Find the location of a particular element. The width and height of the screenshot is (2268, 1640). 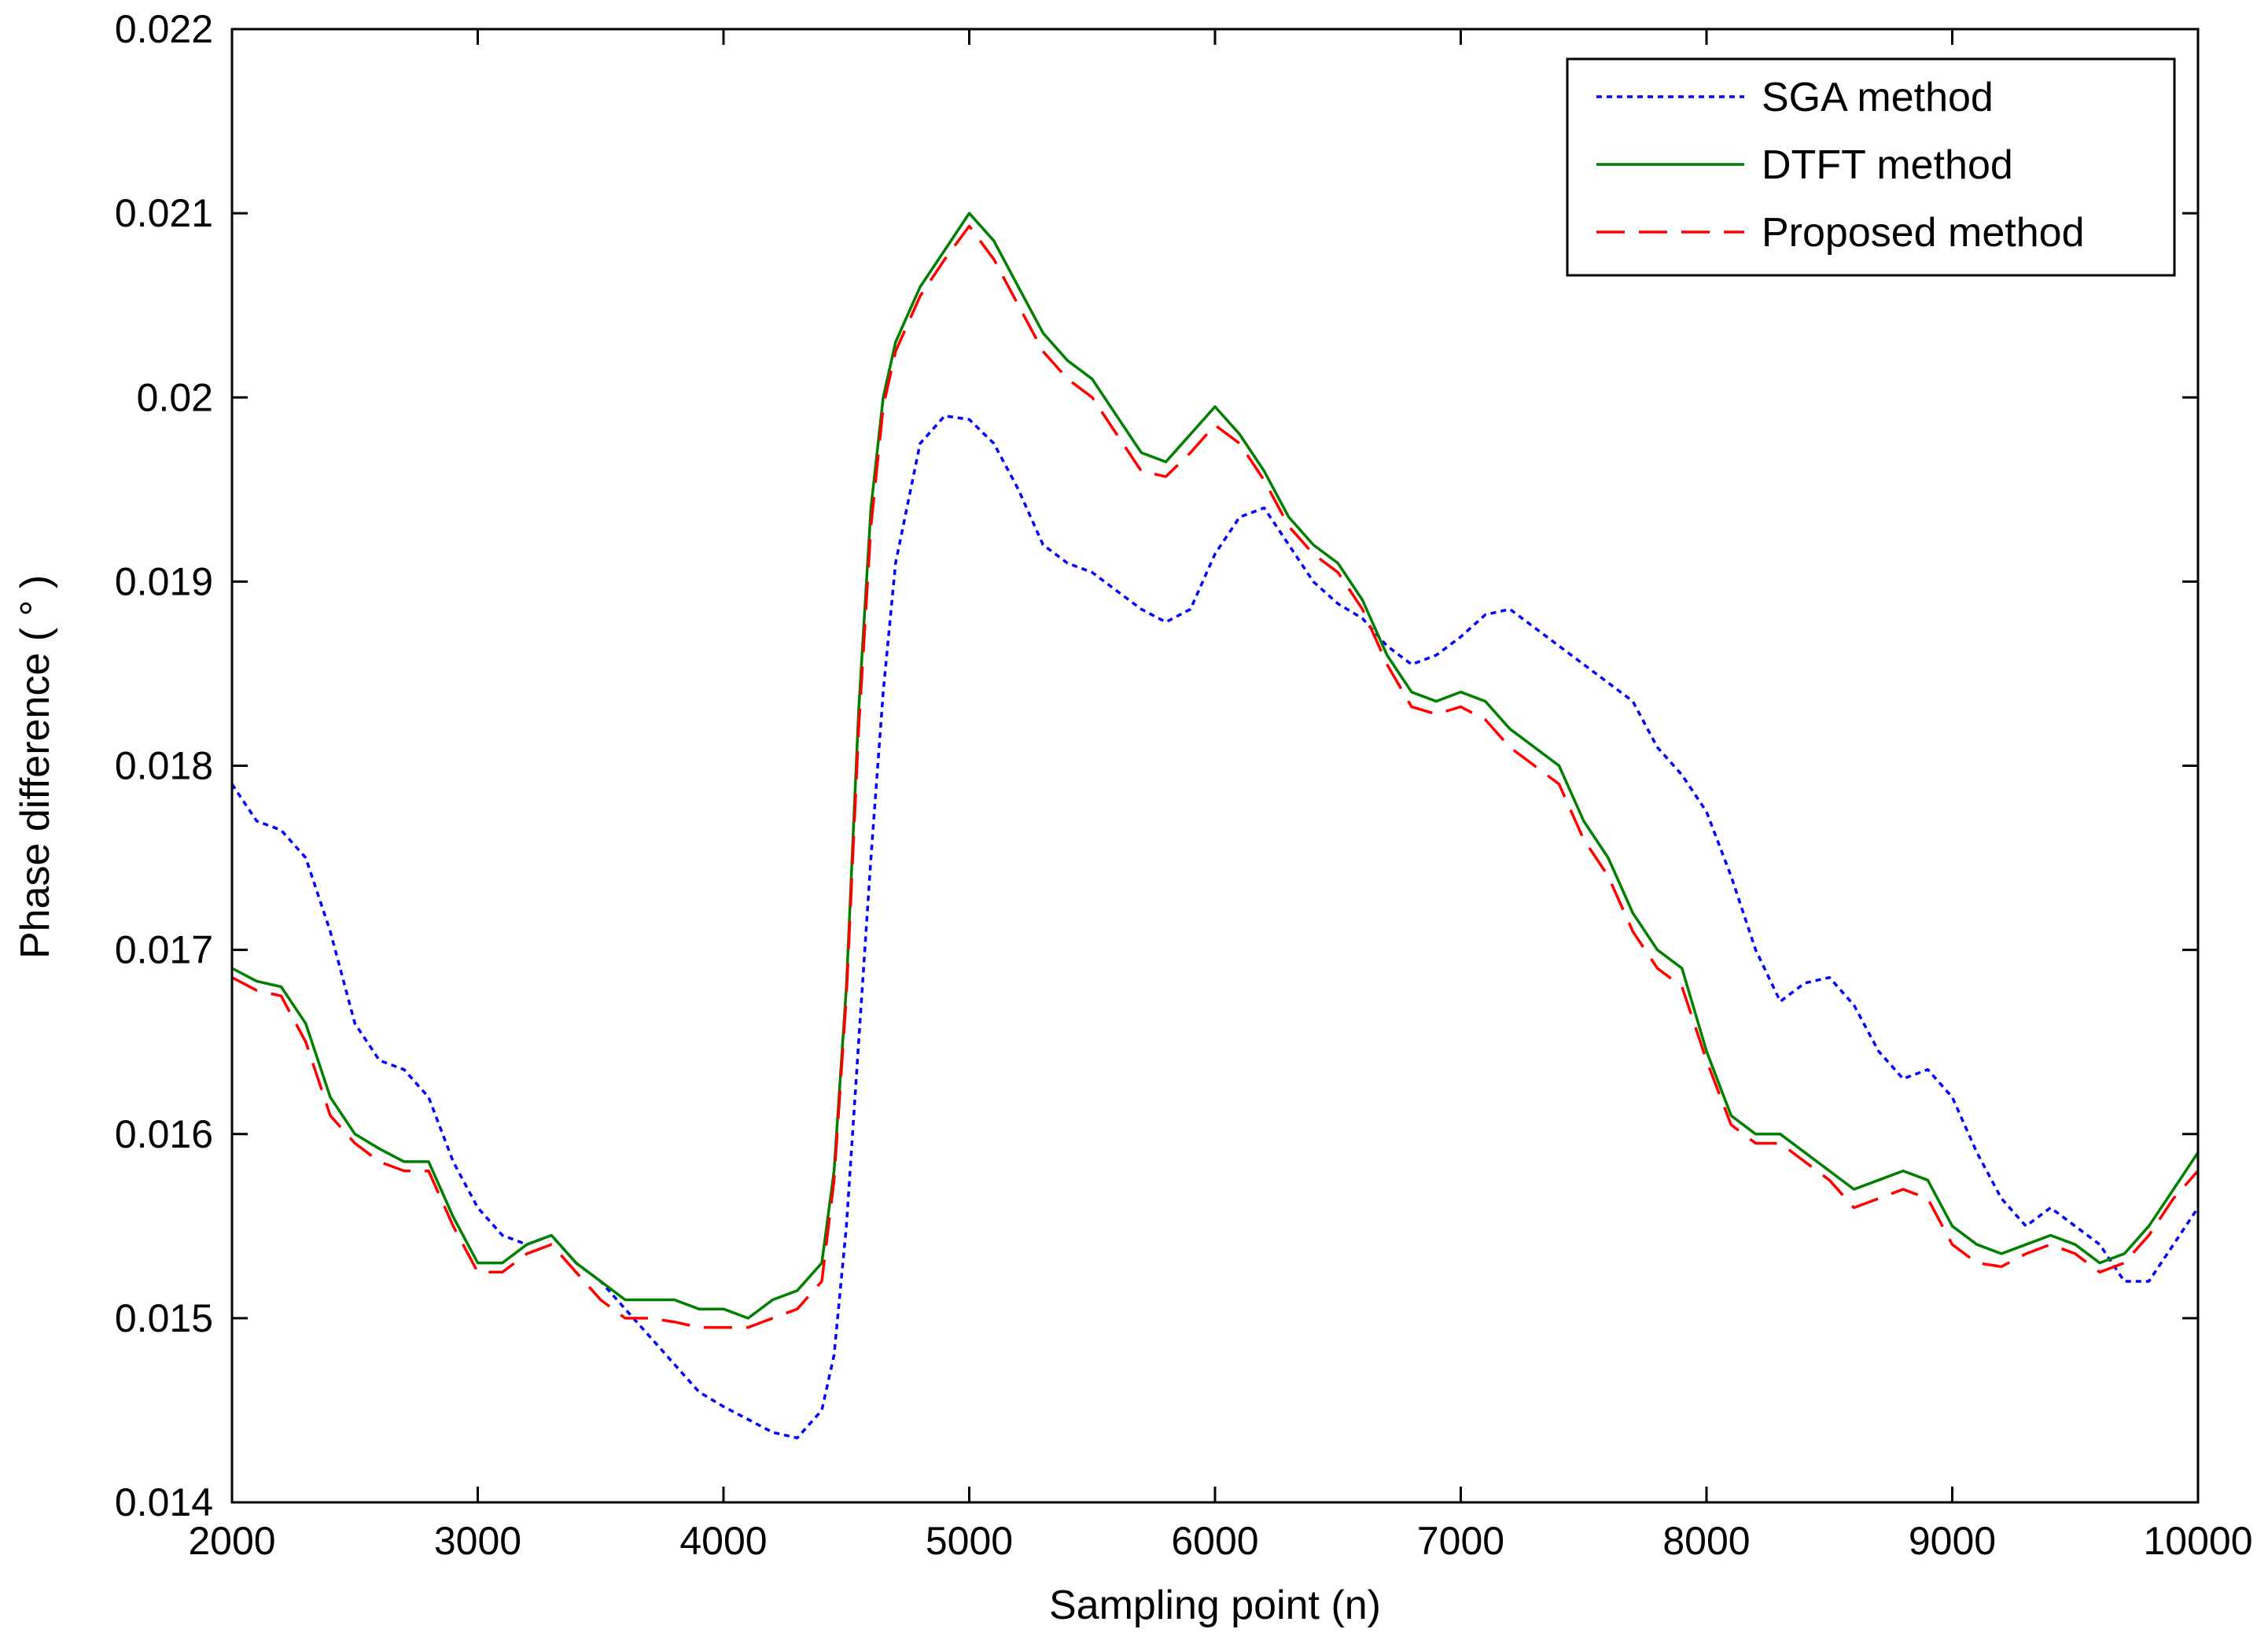

x-tick-label: 8000 is located at coordinates (1706, 1541).